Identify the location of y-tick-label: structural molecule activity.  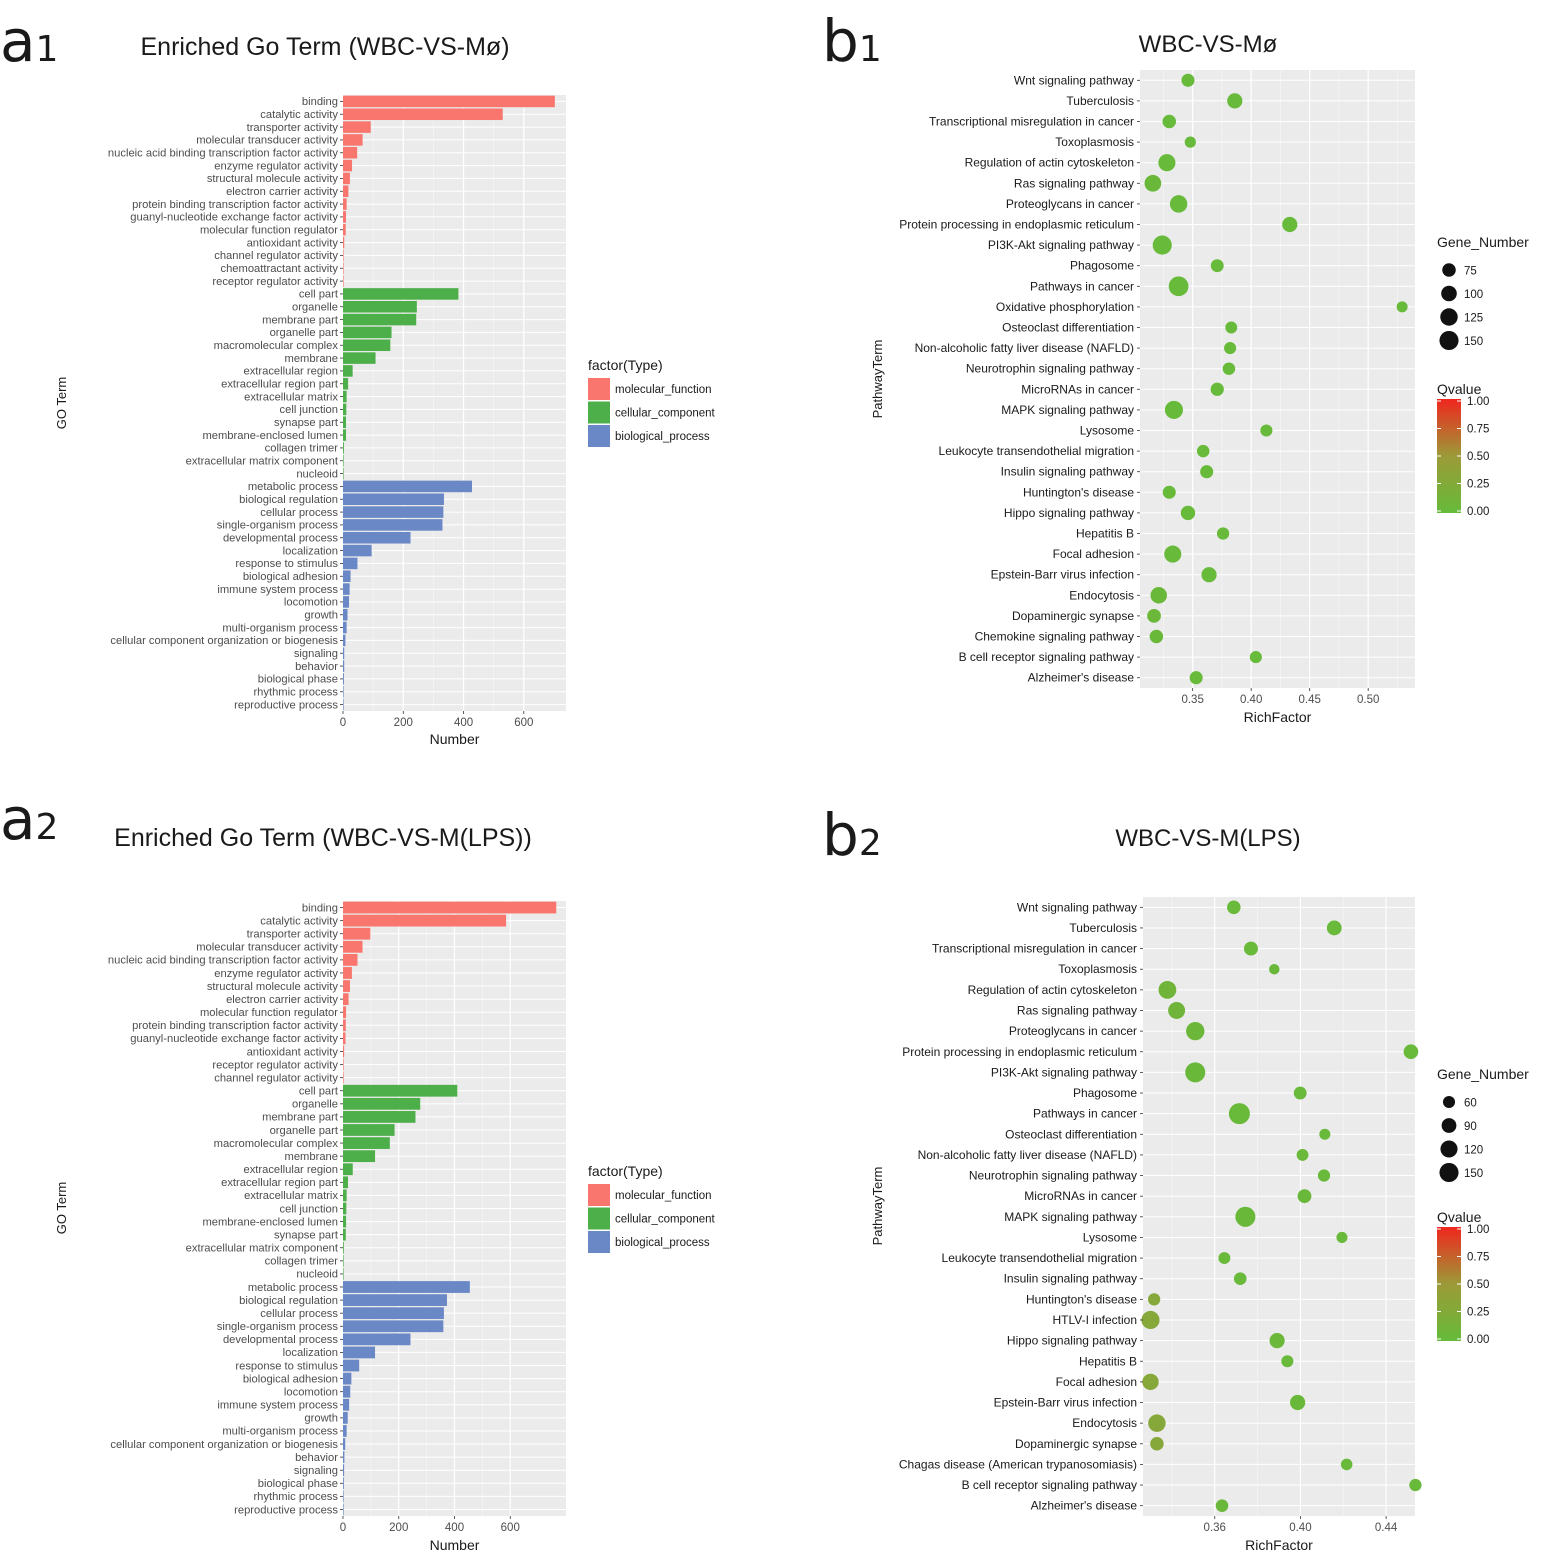
(273, 179).